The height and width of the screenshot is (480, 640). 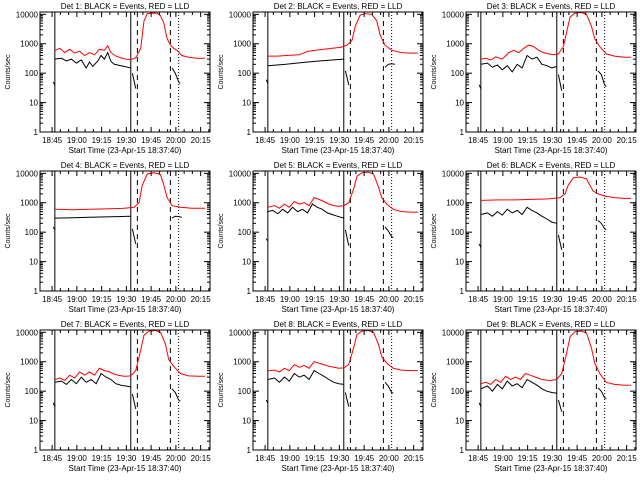 I want to click on chart-title: Det 1: BLACK = Events, RED = LLD, so click(x=125, y=6).